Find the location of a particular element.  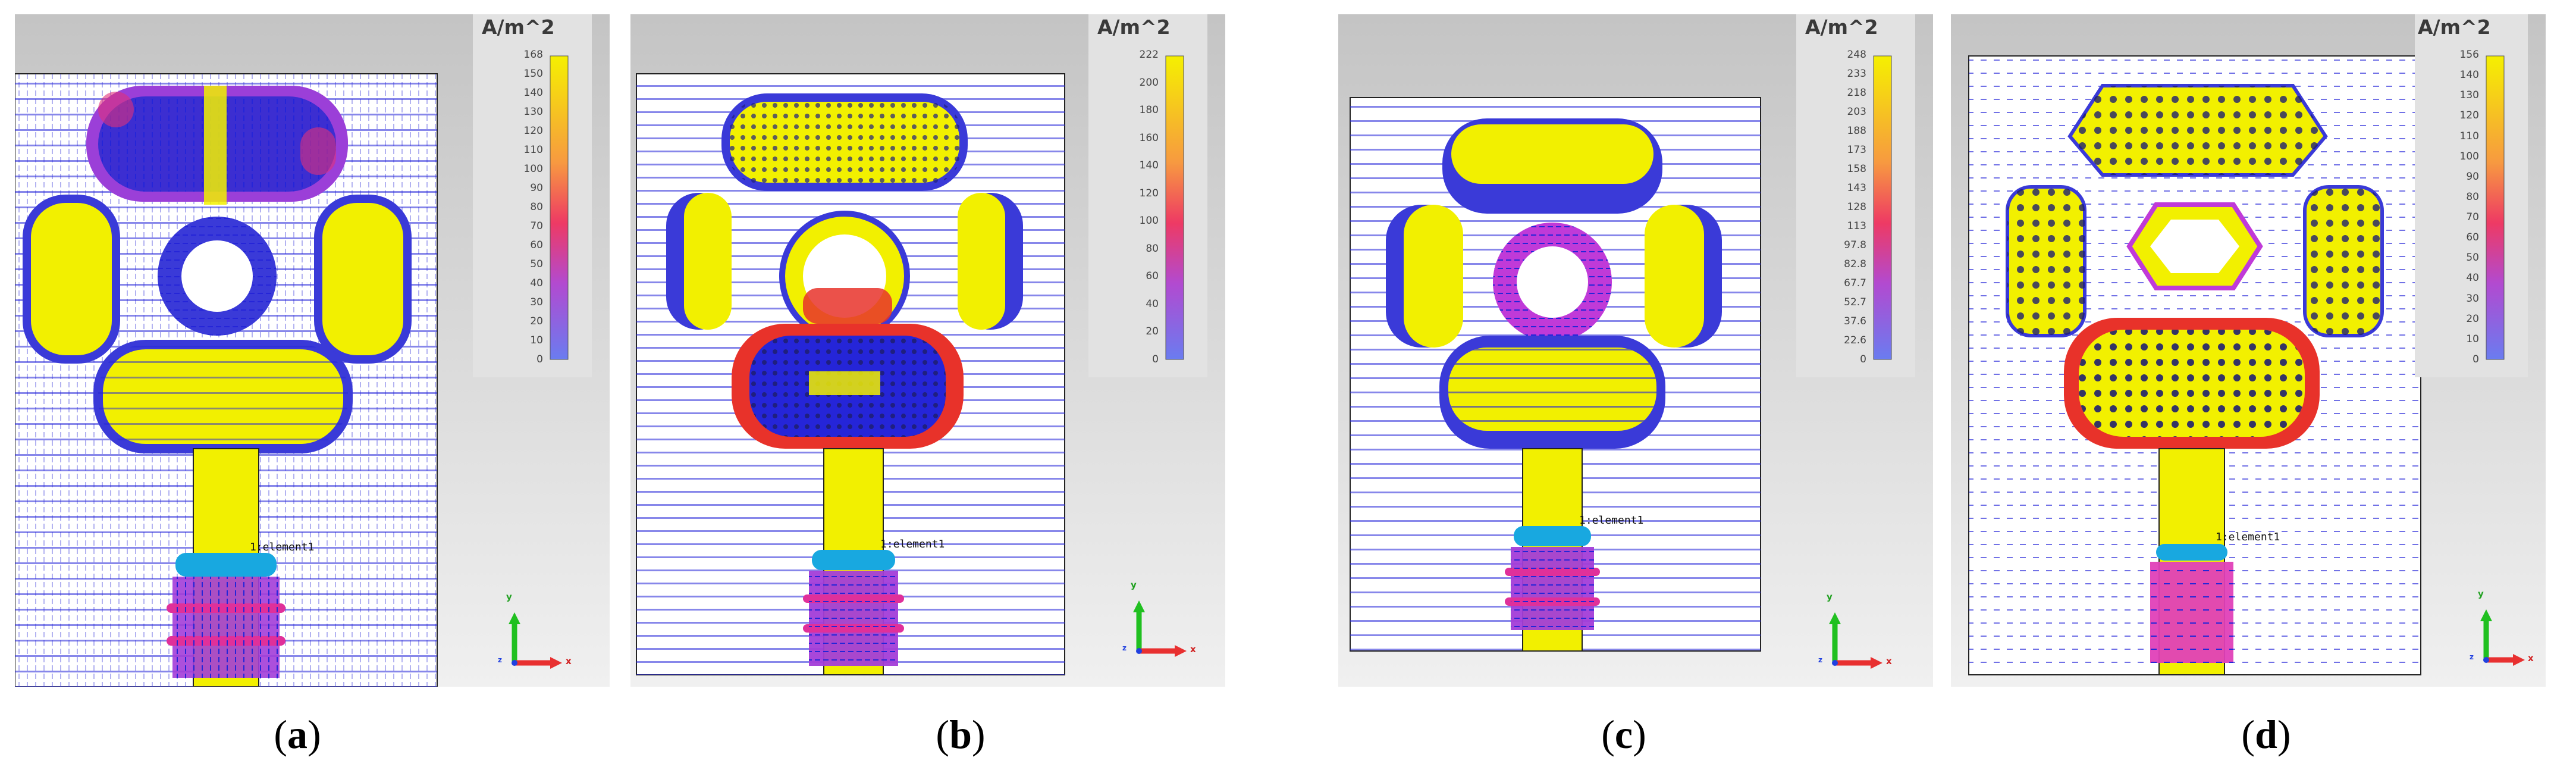

right-patch is located at coordinates (363, 279).